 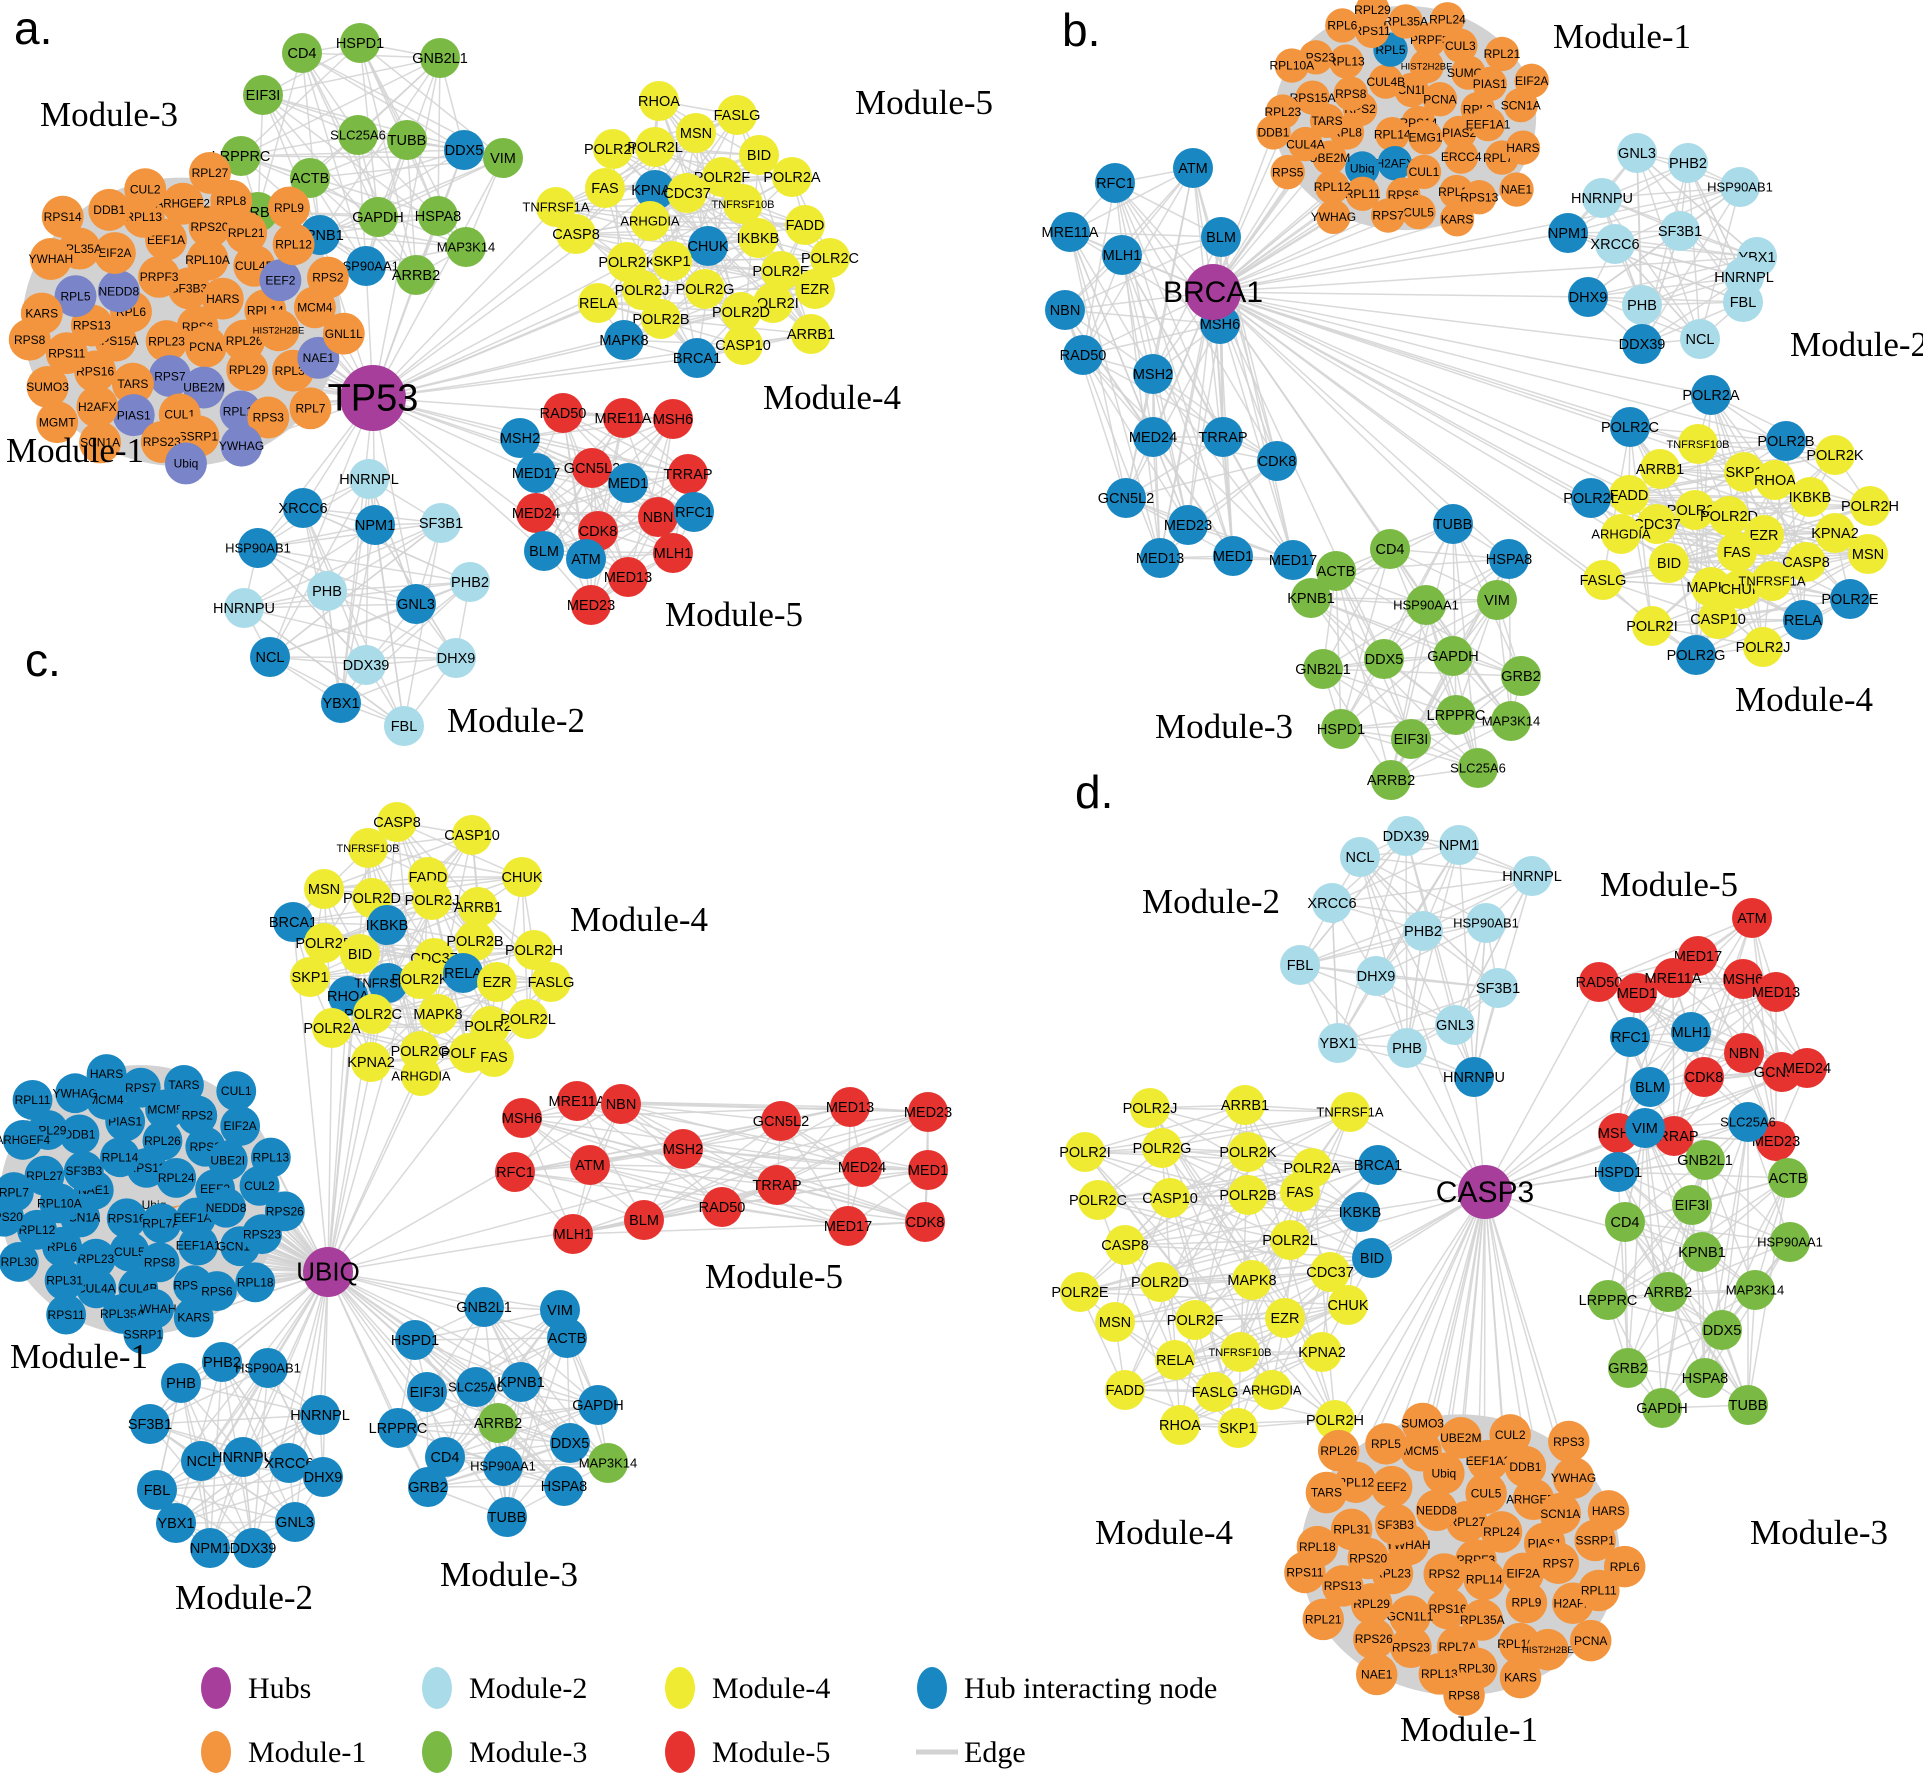 I want to click on node-DDX5: DDX5, so click(x=464, y=150).